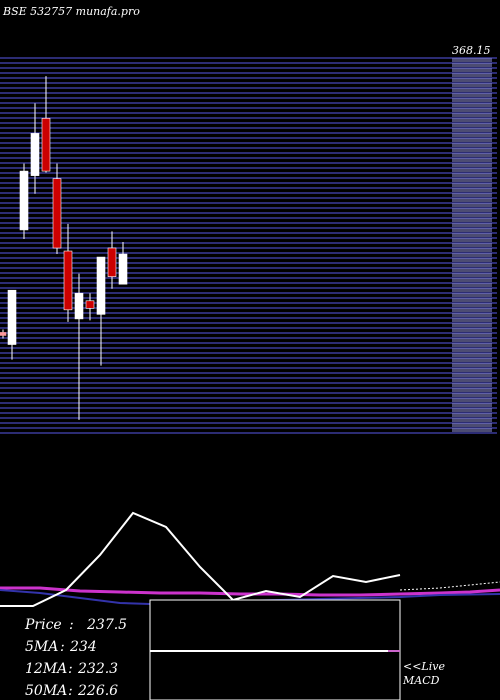  Describe the element at coordinates (46, 669) in the screenshot. I see `ma12-label: 12MA` at that location.